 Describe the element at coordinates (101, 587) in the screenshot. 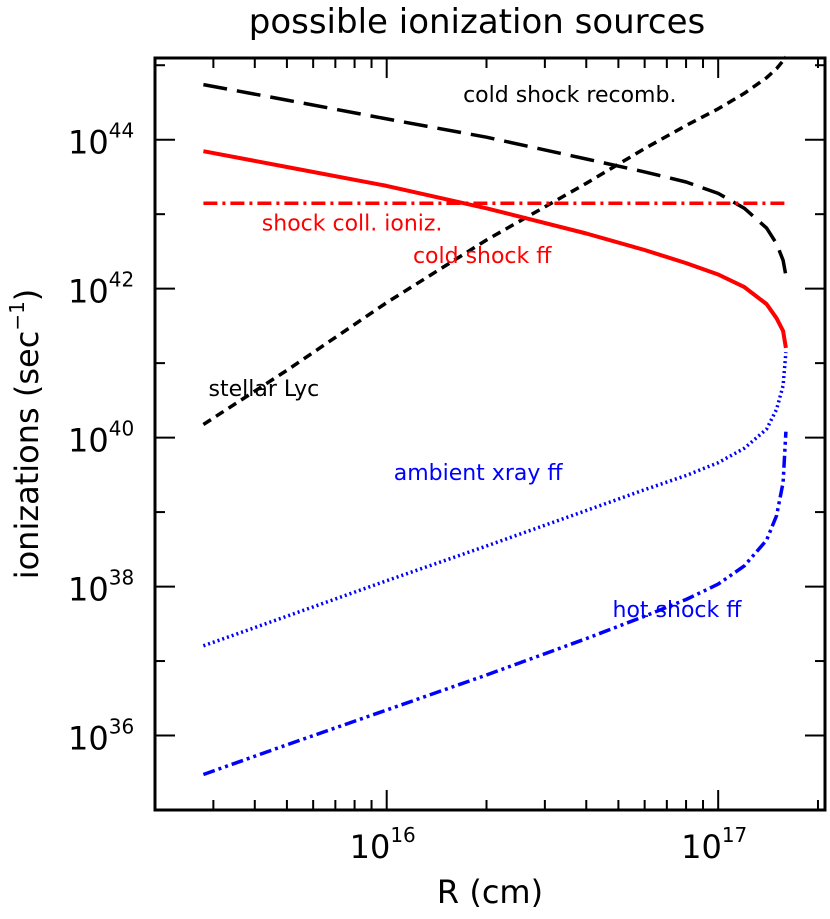

I see `y-tick-label: 1038` at that location.